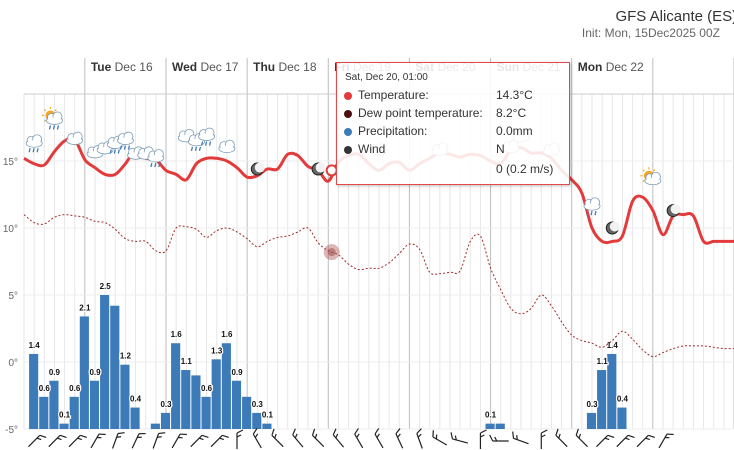  What do you see at coordinates (511, 113) in the screenshot?
I see `tooltip-value: 8.2°C` at bounding box center [511, 113].